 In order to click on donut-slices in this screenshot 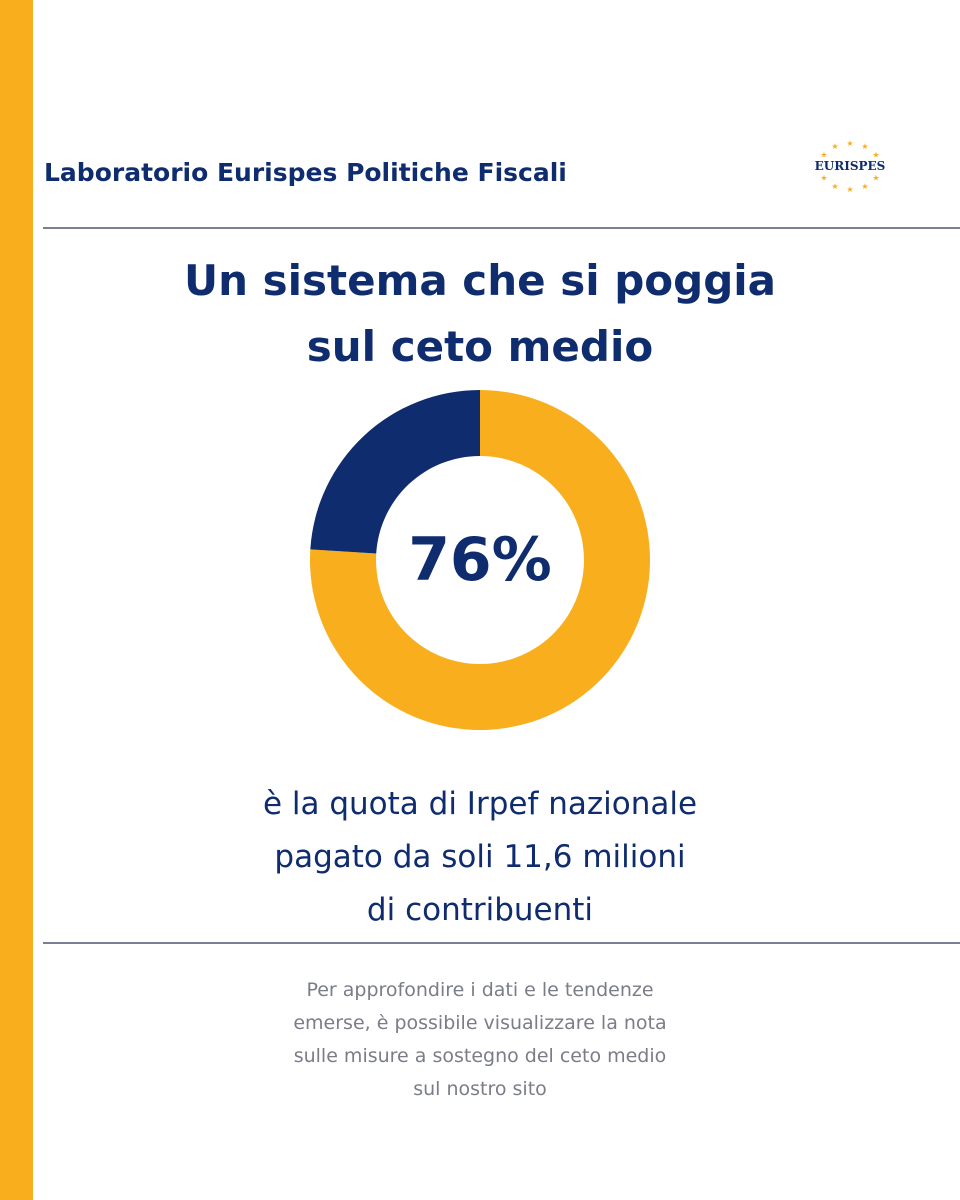, I will do `click(480, 560)`.